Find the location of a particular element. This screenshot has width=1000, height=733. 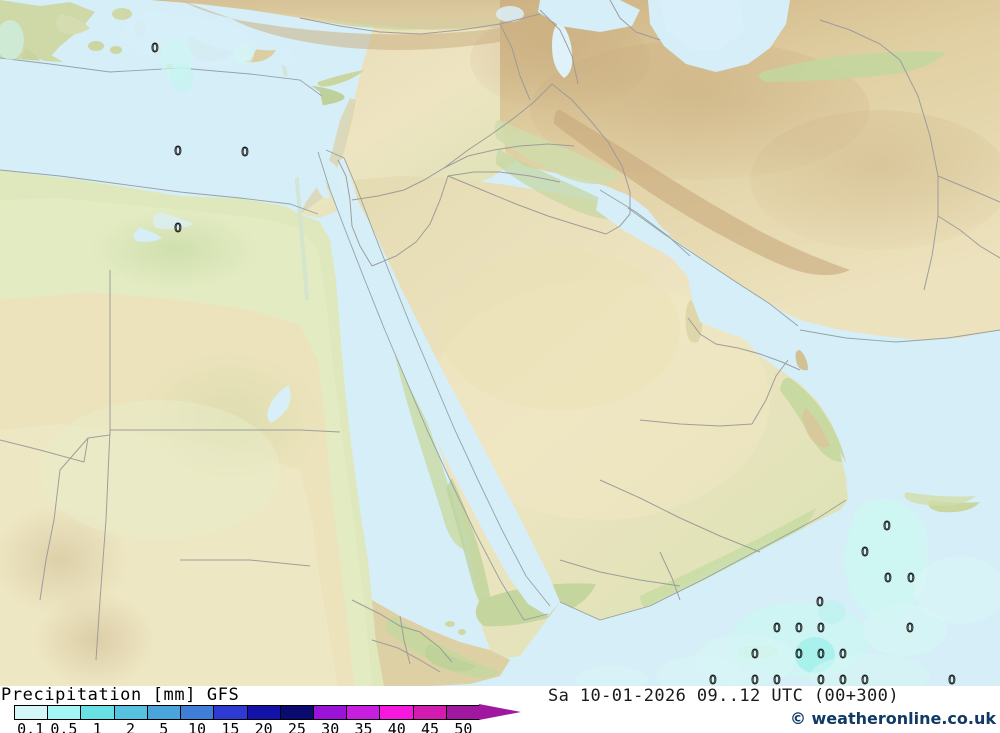

lake-nasser is located at coordinates (279, 404).